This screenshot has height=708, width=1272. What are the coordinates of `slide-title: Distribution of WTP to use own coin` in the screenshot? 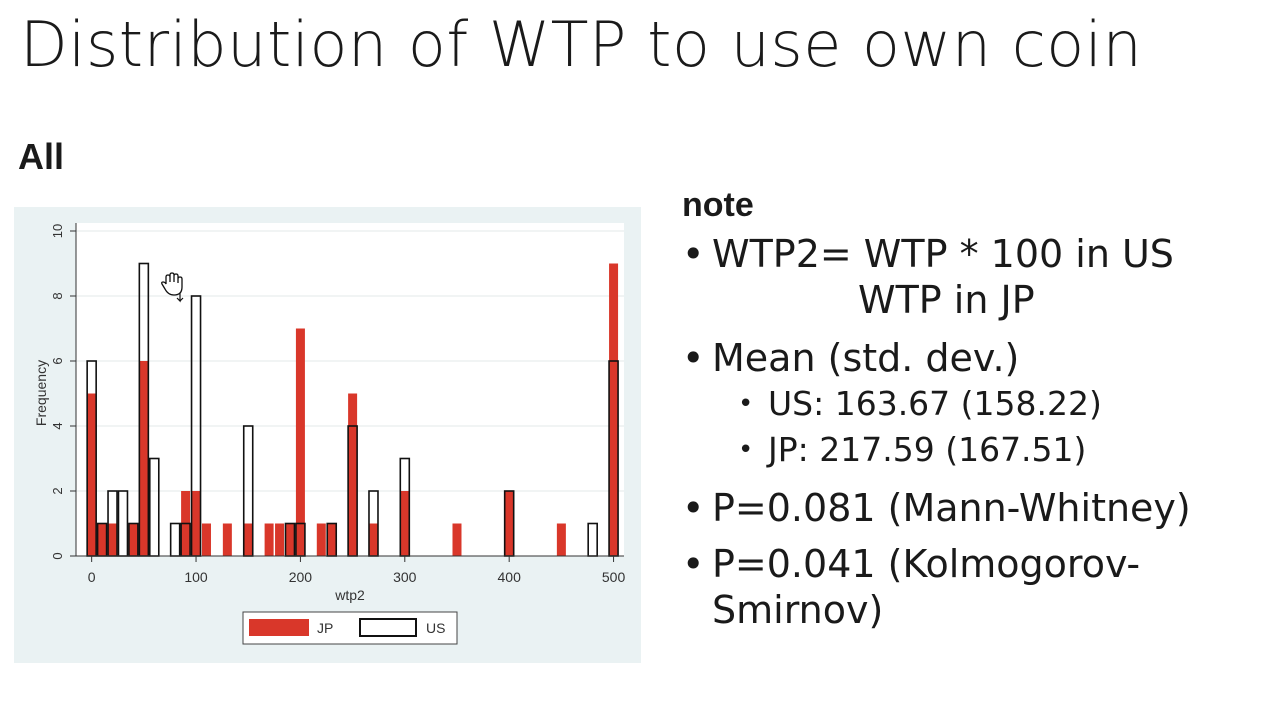 It's located at (581, 44).